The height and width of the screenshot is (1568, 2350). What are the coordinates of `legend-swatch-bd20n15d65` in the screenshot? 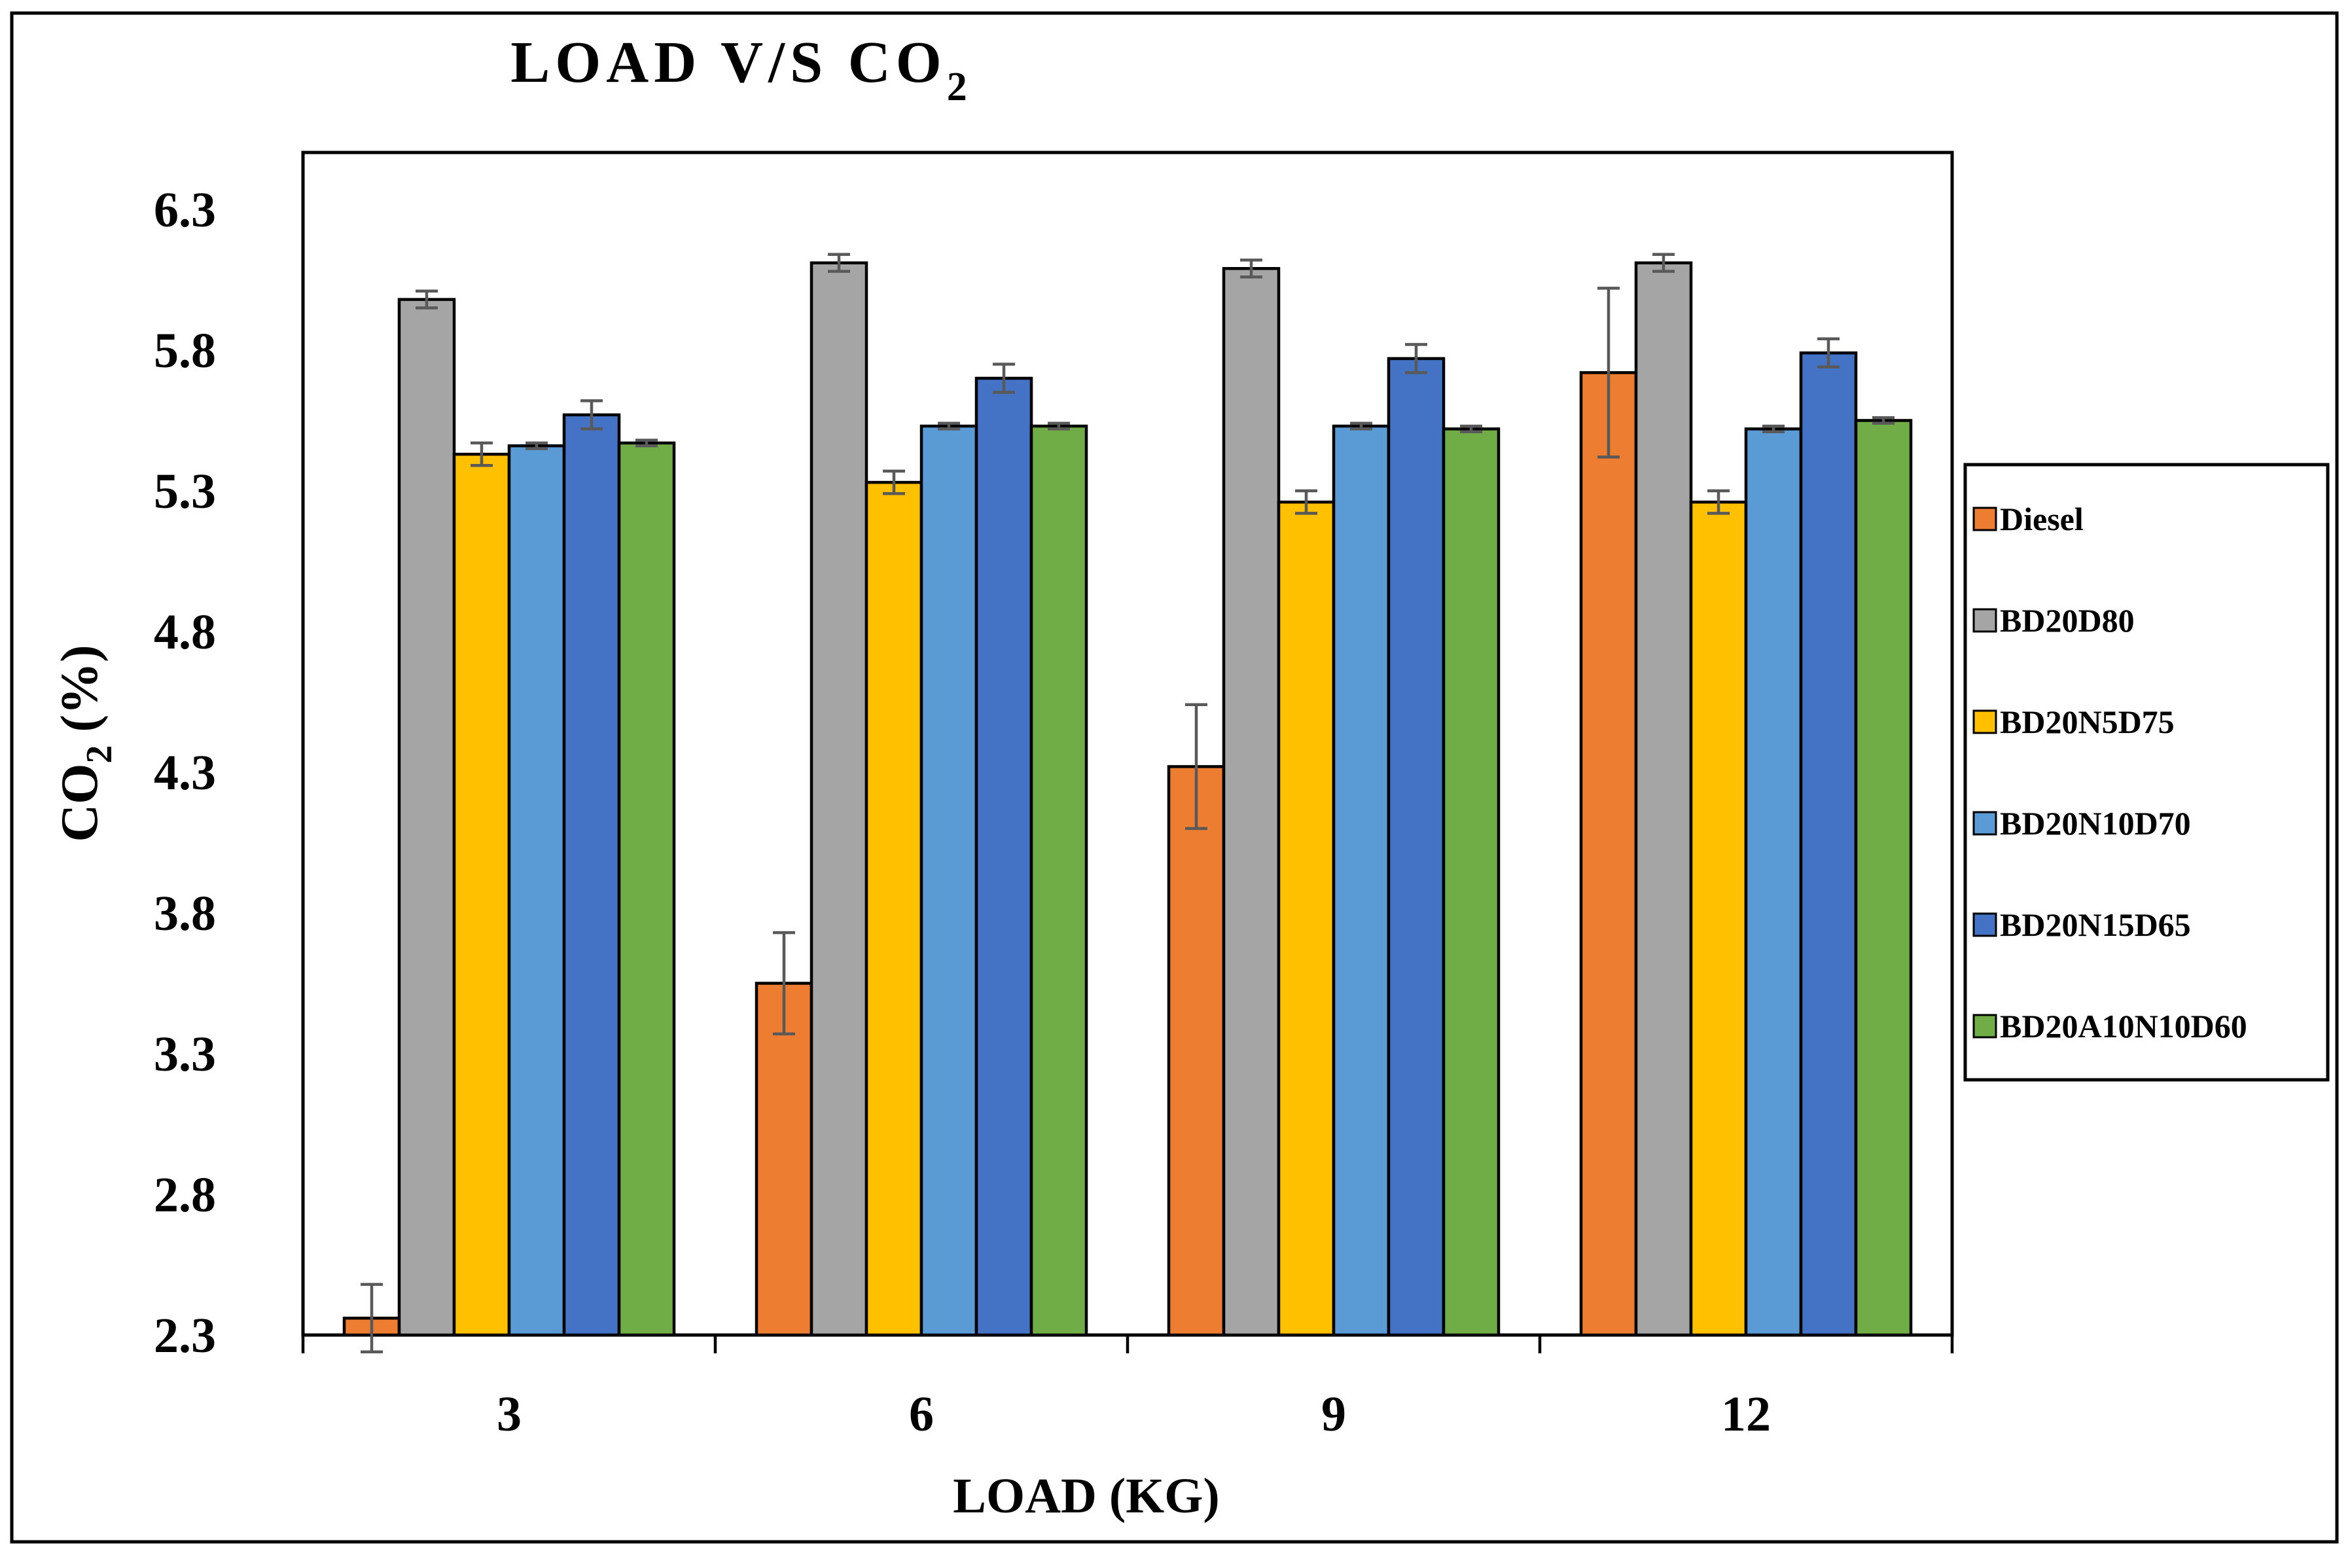 It's located at (1984, 925).